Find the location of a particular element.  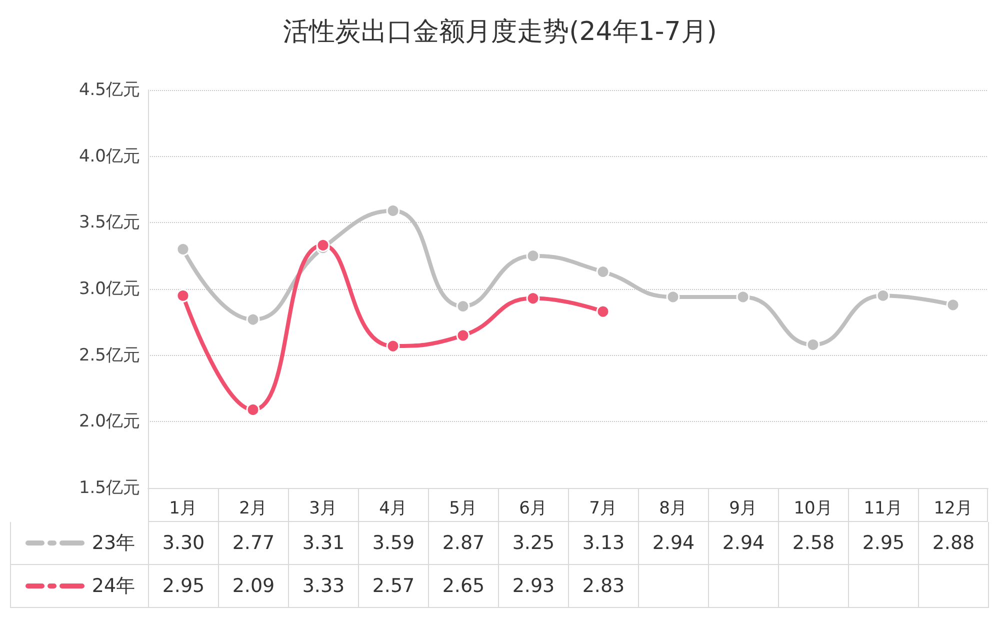

x-tick-label: 7月 is located at coordinates (603, 508).